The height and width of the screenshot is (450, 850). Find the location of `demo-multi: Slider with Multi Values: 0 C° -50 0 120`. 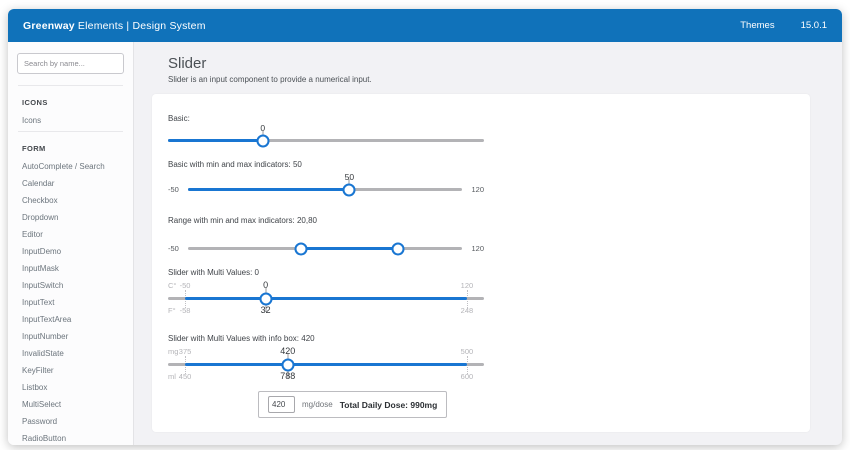

demo-multi: Slider with Multi Values: 0 C° -50 0 120 is located at coordinates (326, 292).